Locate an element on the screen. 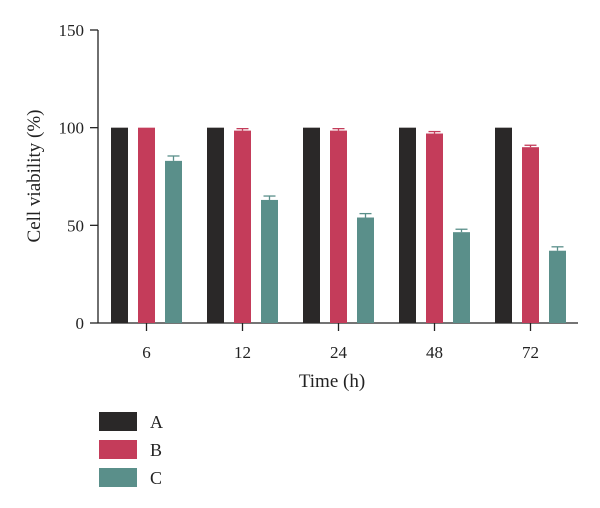 The image size is (600, 508). y-axis: 0 50 100 150 is located at coordinates (79, 177).